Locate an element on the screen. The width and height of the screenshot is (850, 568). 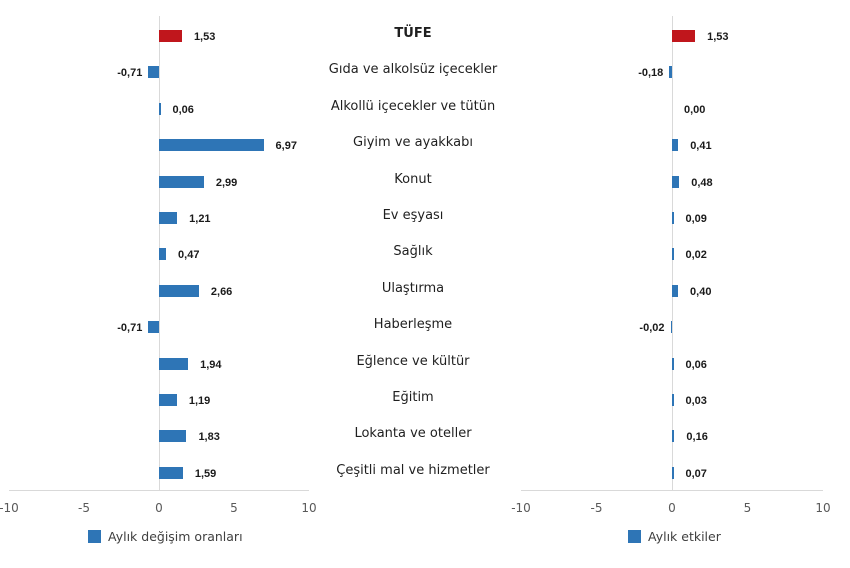
legend-label: Aylık etkiler is located at coordinates (684, 536).